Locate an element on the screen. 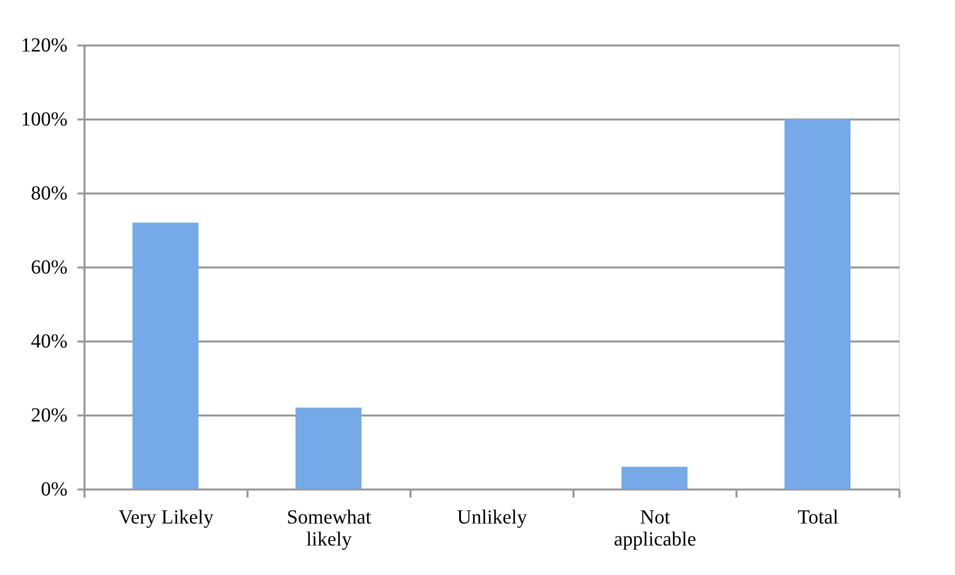 The height and width of the screenshot is (575, 955). y-tick-label: 20% is located at coordinates (49, 415).